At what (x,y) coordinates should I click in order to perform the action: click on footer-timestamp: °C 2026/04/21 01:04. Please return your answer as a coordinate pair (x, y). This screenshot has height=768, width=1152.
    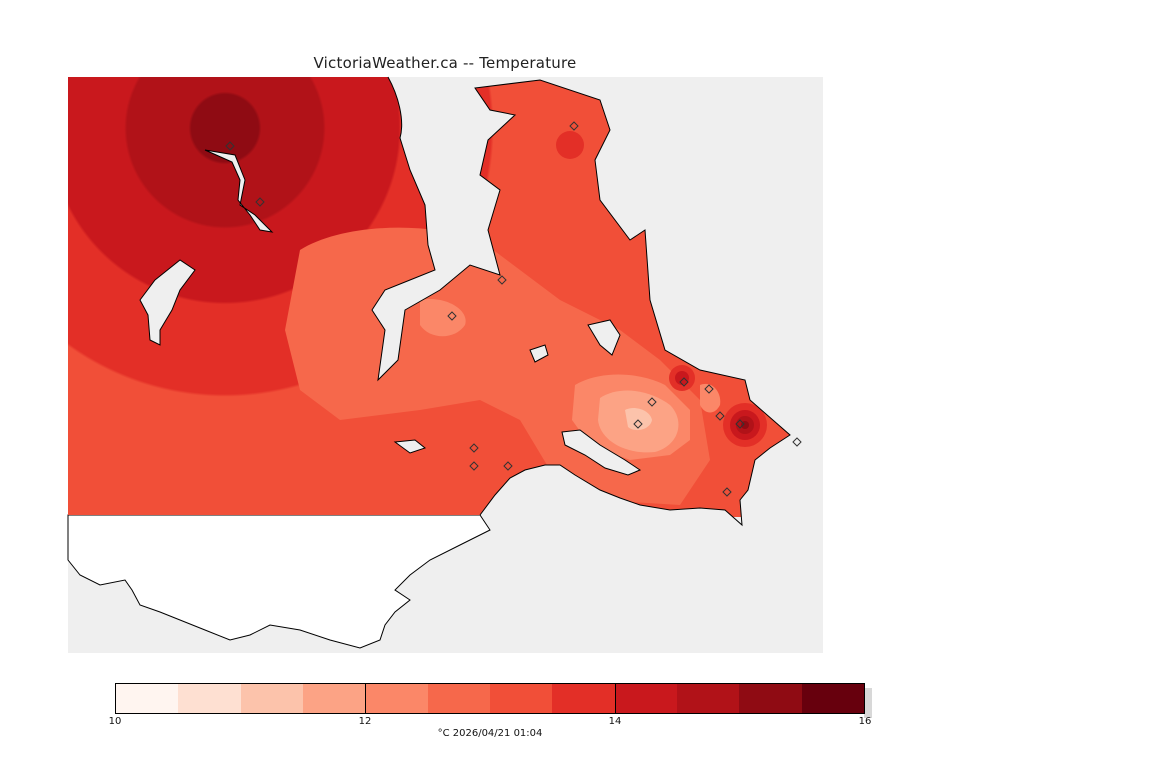
    Looking at the image, I should click on (490, 733).